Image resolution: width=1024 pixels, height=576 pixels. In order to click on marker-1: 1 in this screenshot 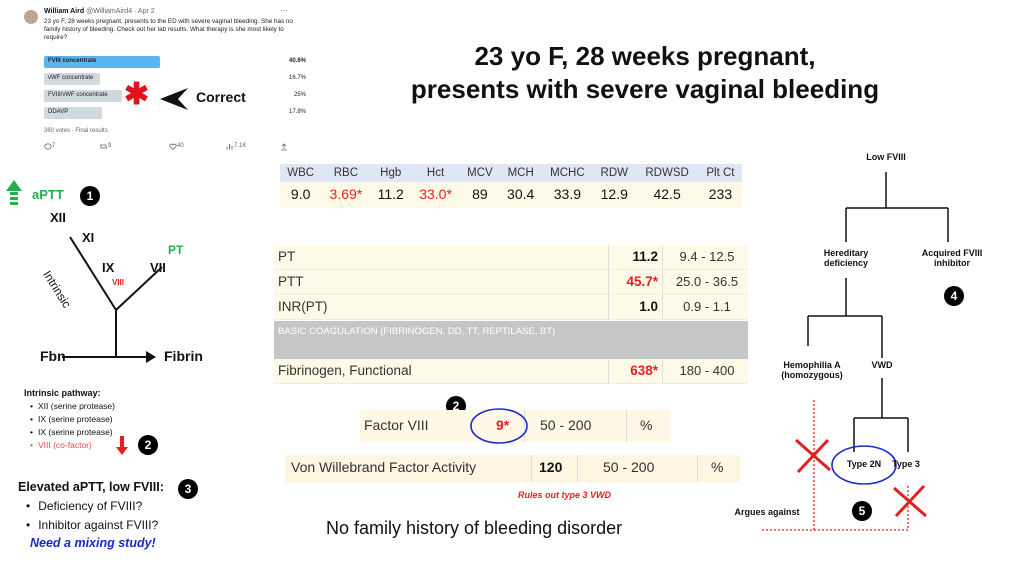, I will do `click(90, 196)`.